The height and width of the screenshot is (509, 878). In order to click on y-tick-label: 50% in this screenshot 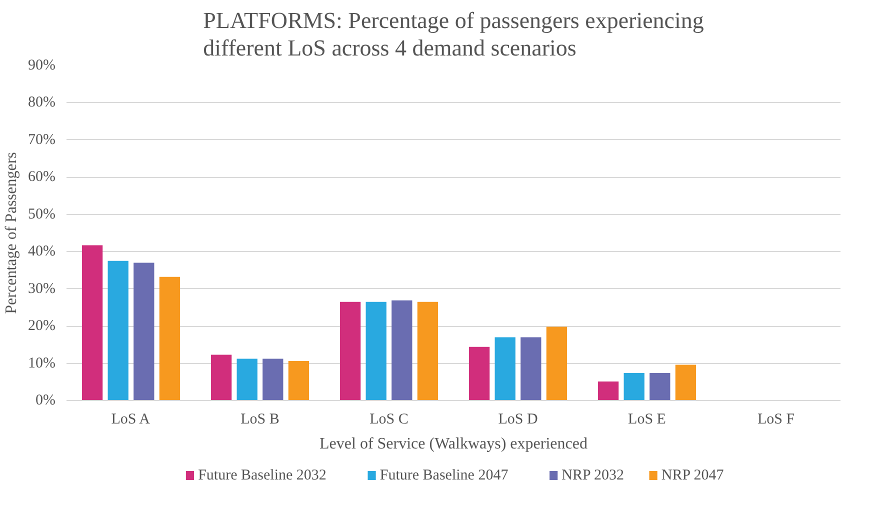, I will do `click(42, 214)`.